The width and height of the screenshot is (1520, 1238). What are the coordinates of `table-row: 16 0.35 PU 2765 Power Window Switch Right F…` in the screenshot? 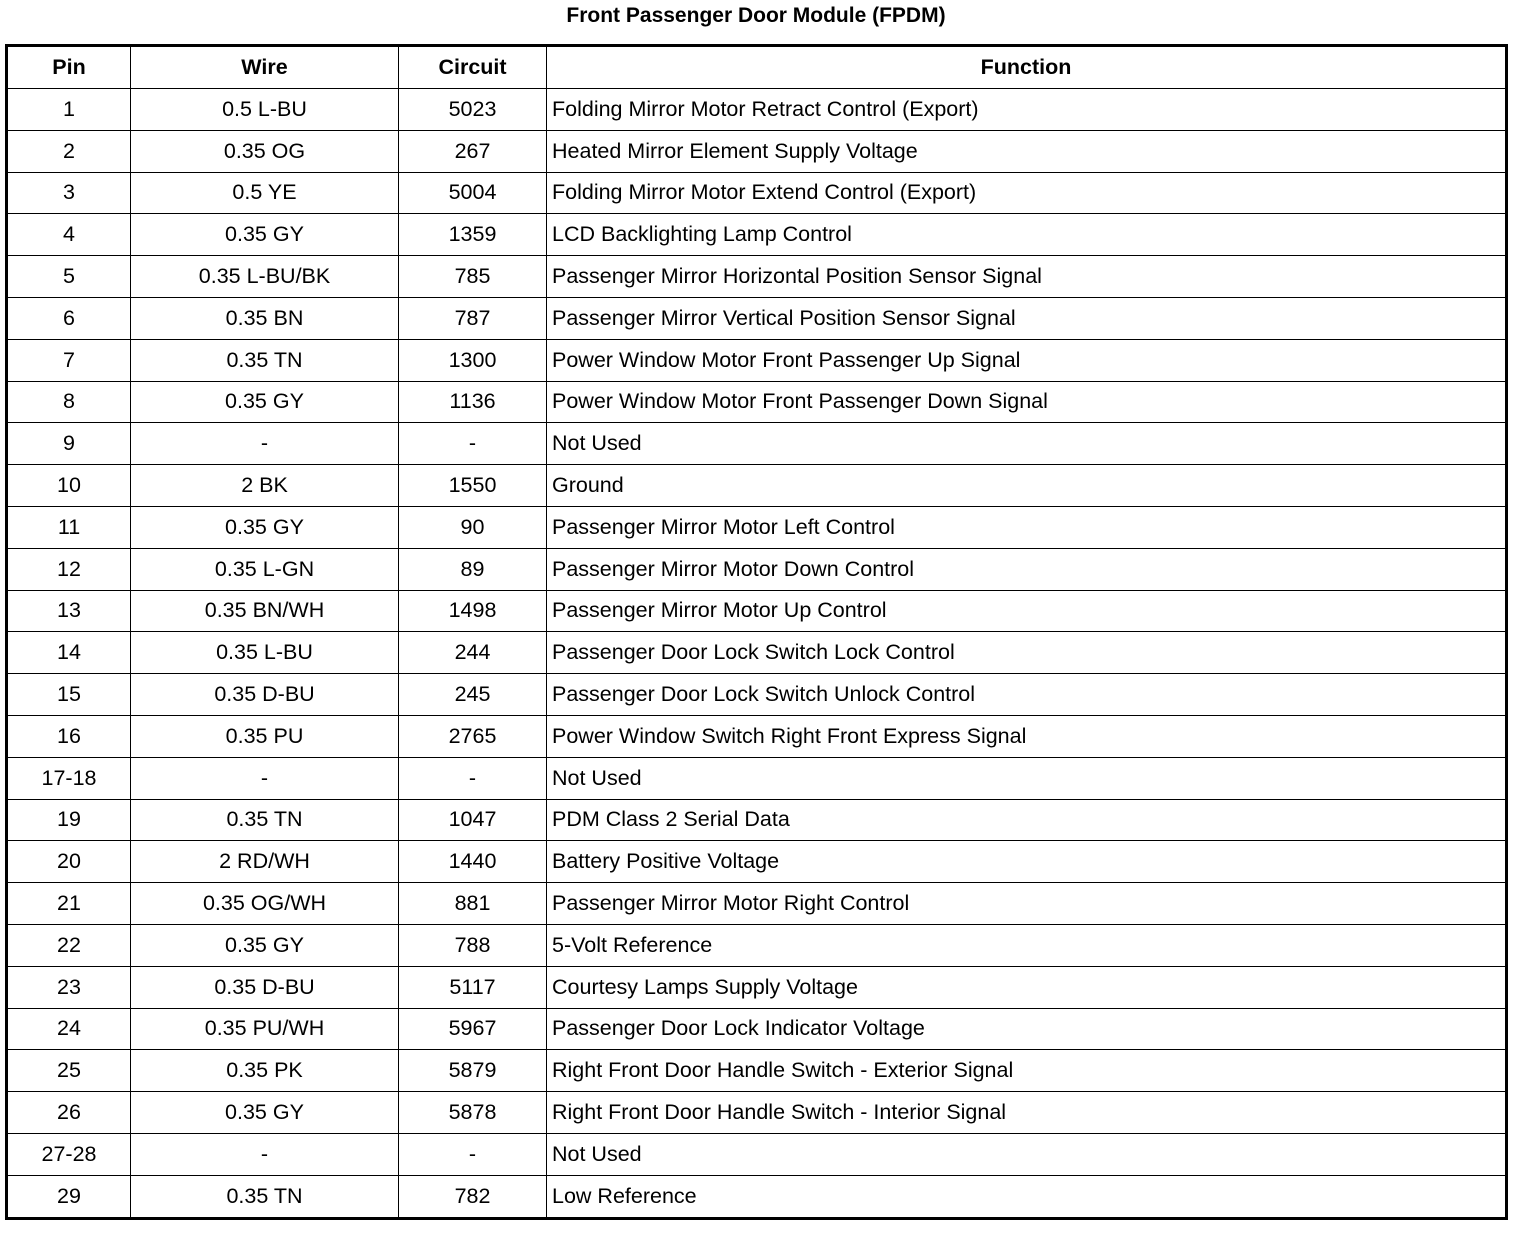 It's located at (756, 736).